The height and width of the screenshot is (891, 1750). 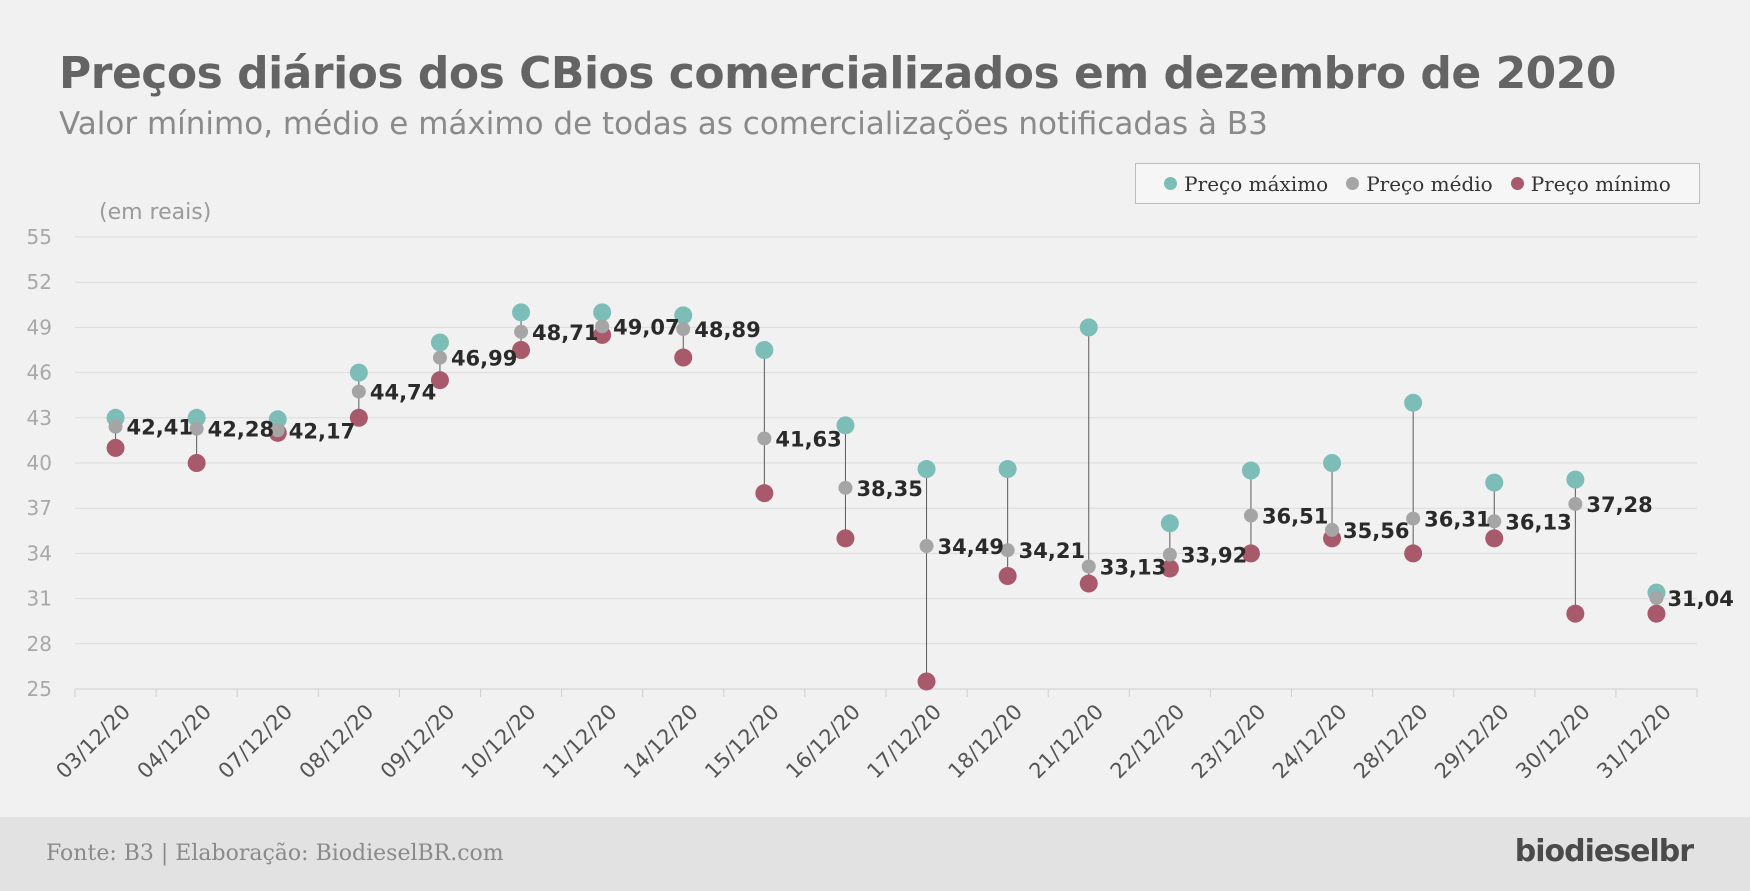 What do you see at coordinates (742, 742) in the screenshot?
I see `x-tick-label: 15/12/20` at bounding box center [742, 742].